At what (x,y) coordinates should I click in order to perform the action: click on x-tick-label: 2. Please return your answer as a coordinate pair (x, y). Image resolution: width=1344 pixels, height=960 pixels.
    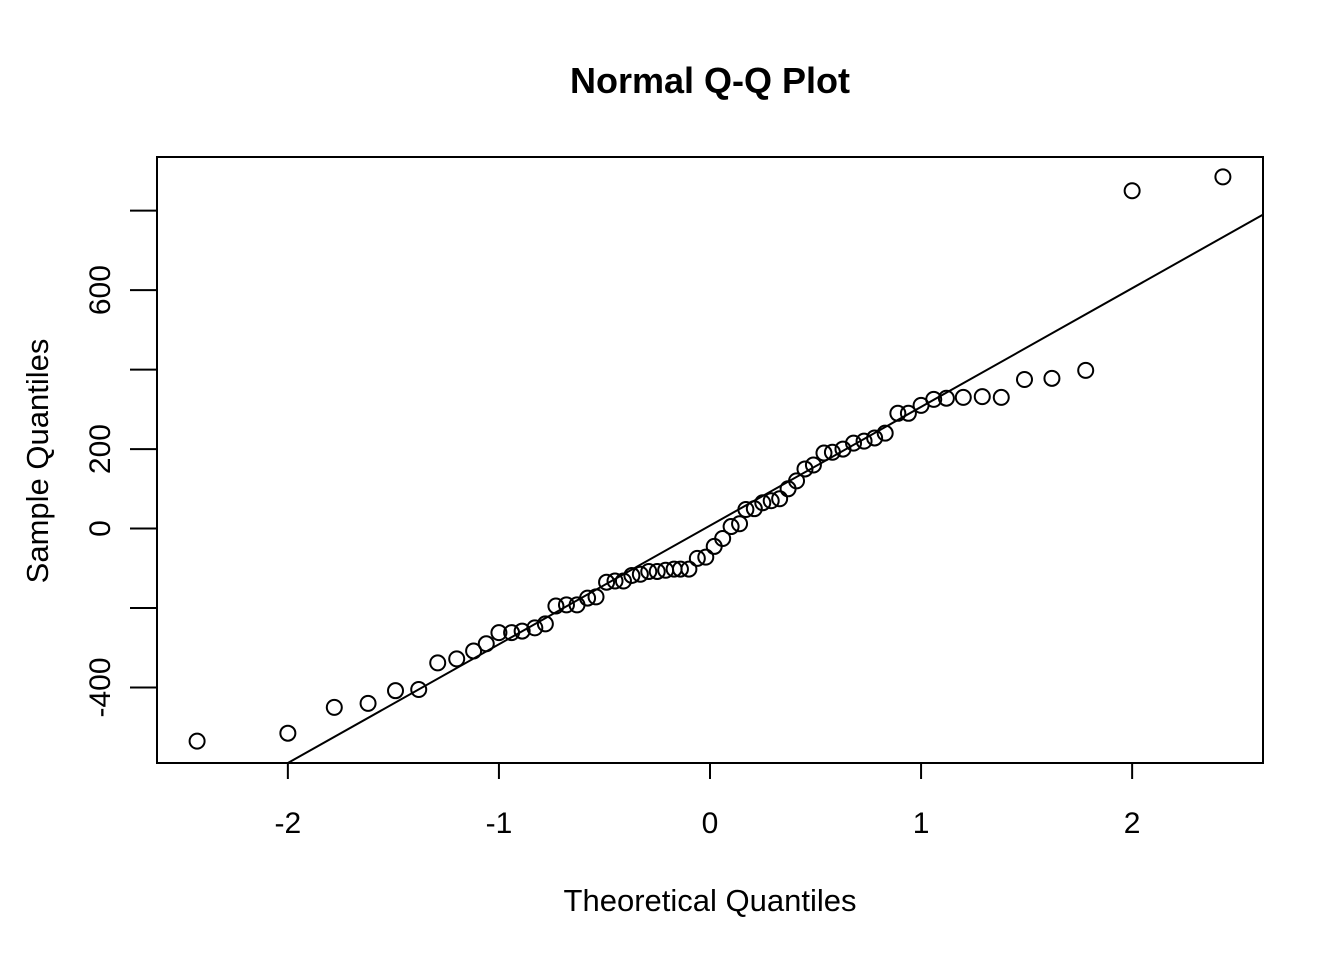
    Looking at the image, I should click on (1132, 823).